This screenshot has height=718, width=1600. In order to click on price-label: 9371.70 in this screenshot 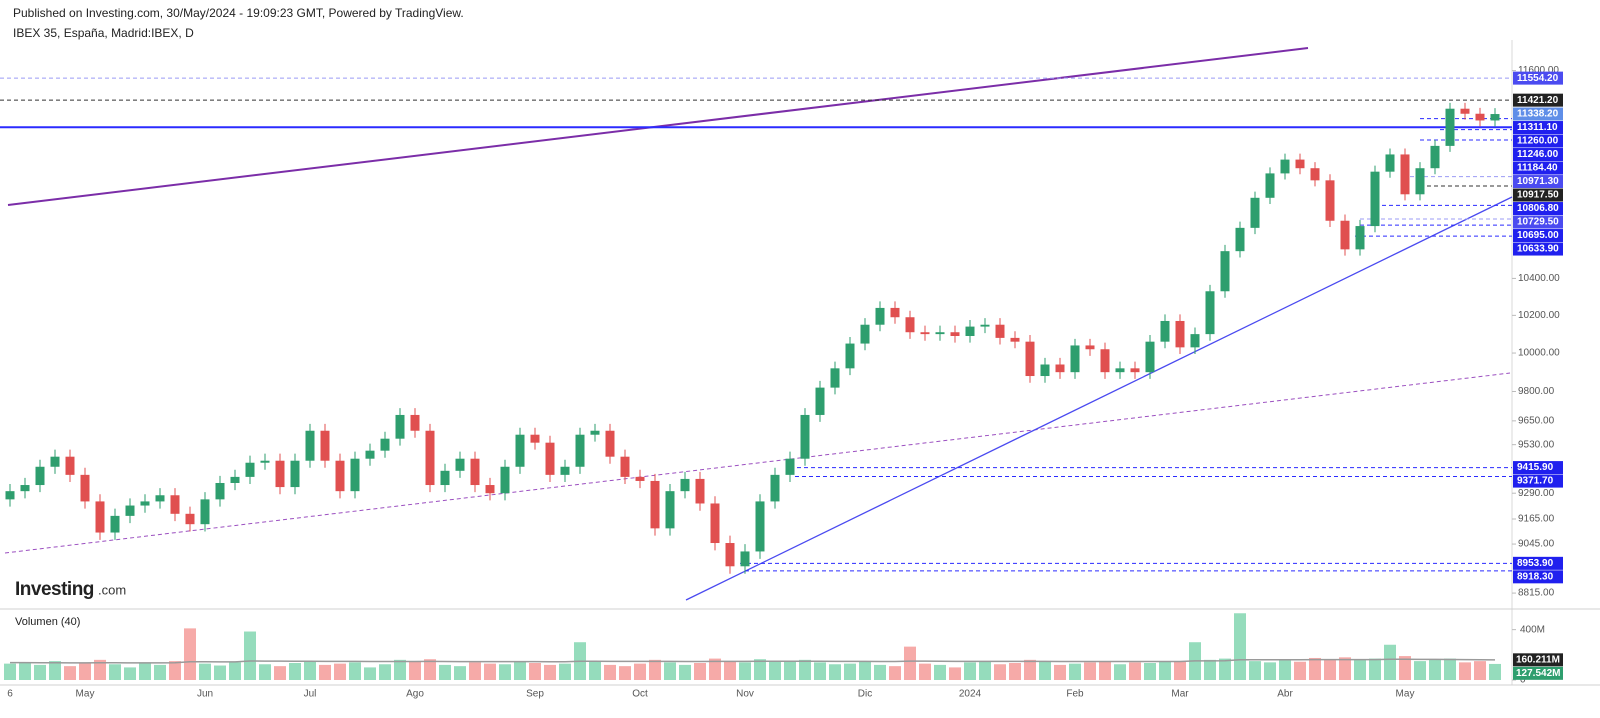, I will do `click(1535, 481)`.